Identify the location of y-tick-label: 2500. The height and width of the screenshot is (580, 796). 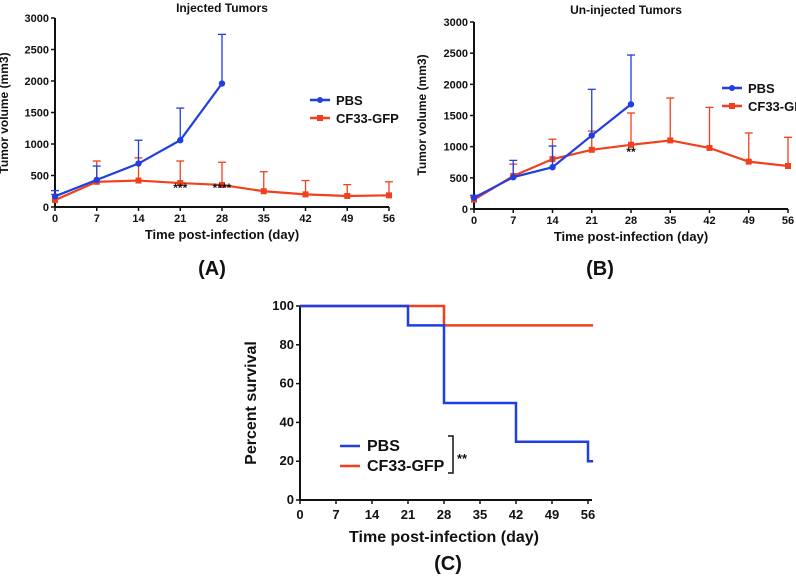
(456, 54).